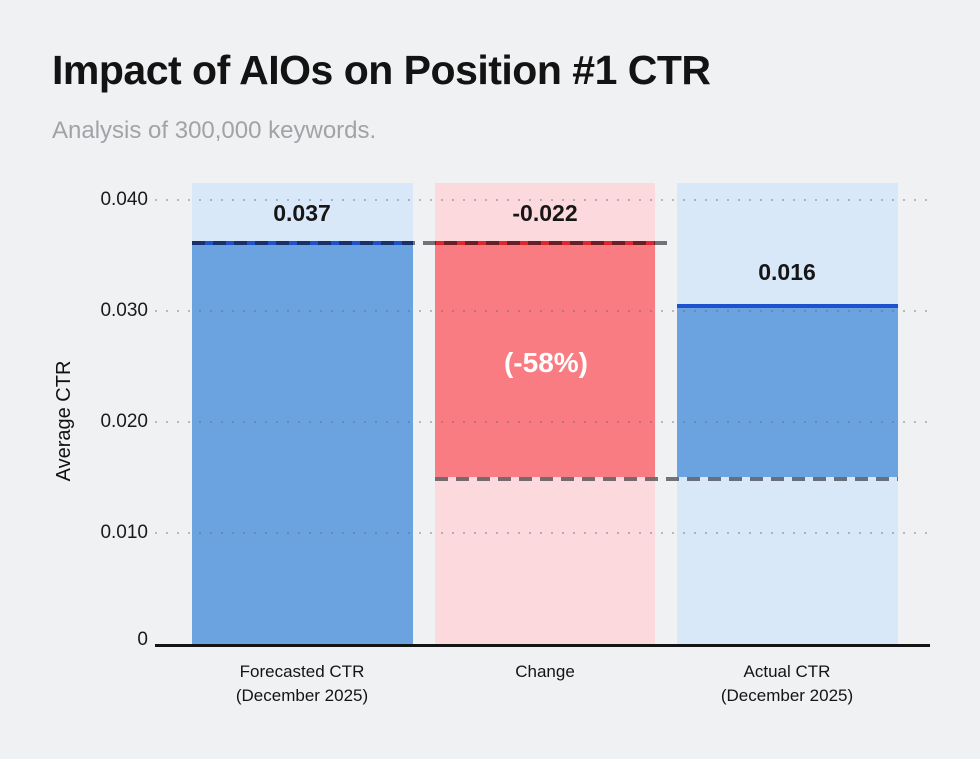  What do you see at coordinates (787, 671) in the screenshot?
I see `x-tick-label-line1: Actual CTR` at bounding box center [787, 671].